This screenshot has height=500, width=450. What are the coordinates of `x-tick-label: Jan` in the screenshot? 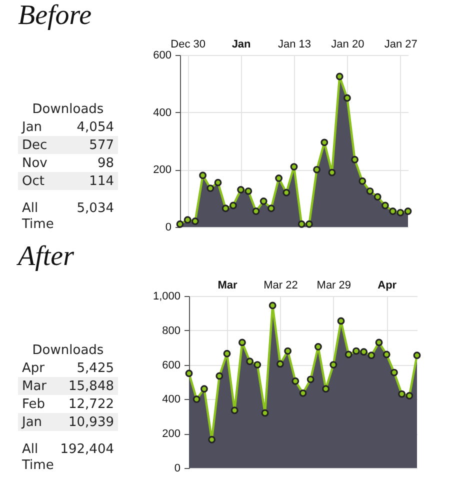 It's located at (242, 44).